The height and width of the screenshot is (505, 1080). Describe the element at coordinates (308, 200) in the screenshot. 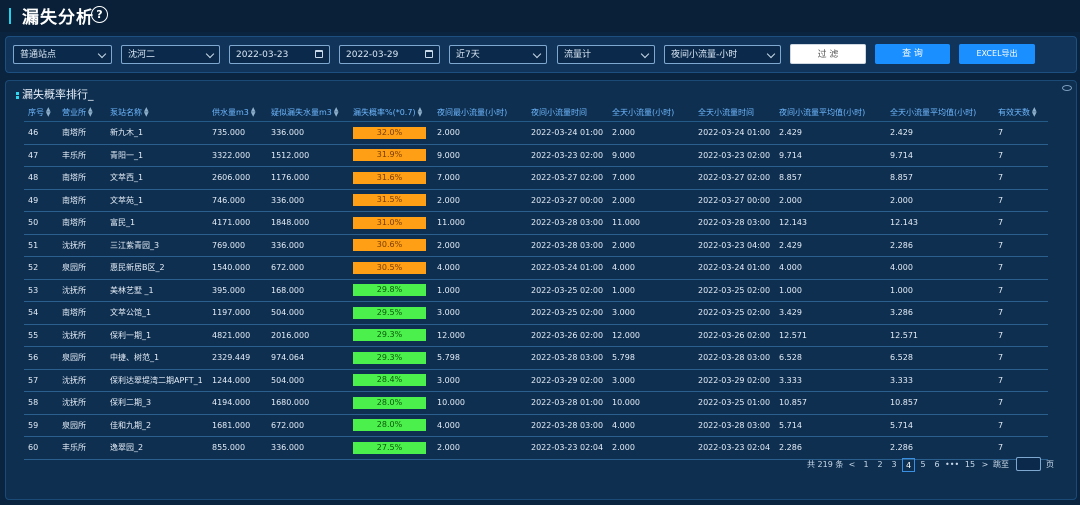

I see `cell-leak: 336.000` at that location.